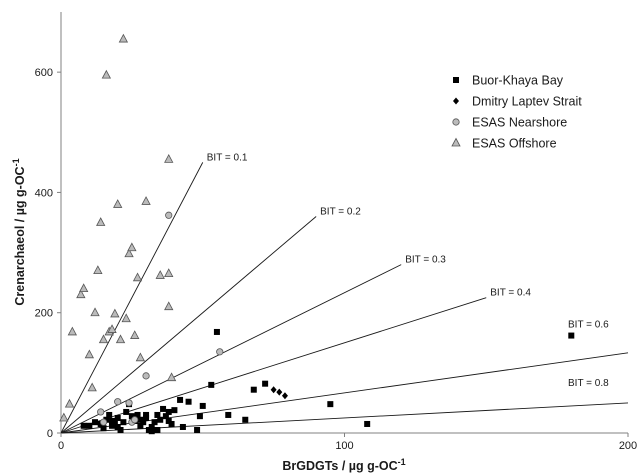 This screenshot has height=476, width=638. I want to click on y-tick-label: 400, so click(44, 193).